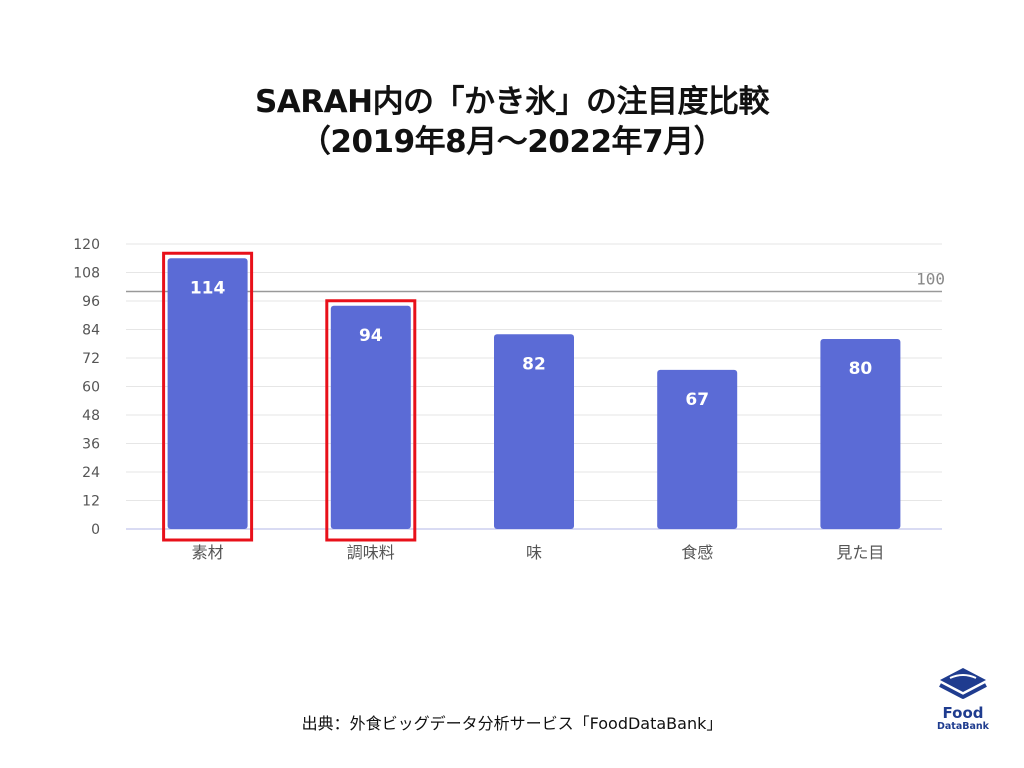 The width and height of the screenshot is (1024, 768). What do you see at coordinates (91, 502) in the screenshot?
I see `y-tick-label: 12` at bounding box center [91, 502].